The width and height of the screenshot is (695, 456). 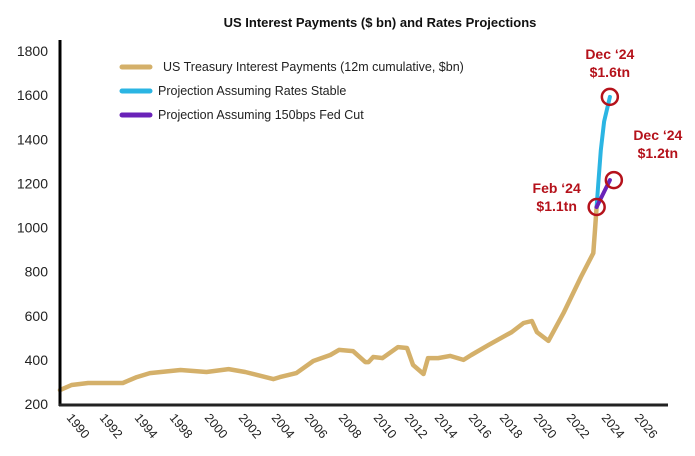 What do you see at coordinates (32, 228) in the screenshot?
I see `y-tick-label: 1000` at bounding box center [32, 228].